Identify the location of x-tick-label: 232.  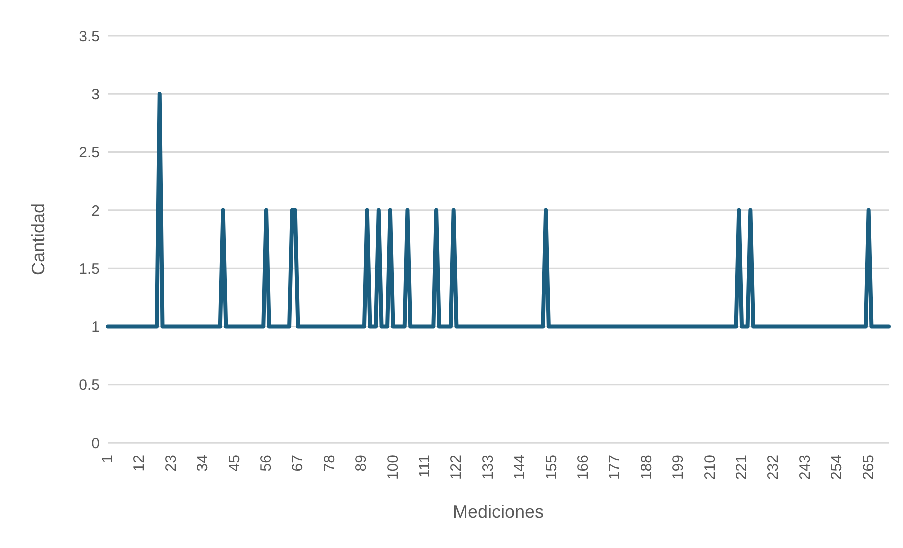
(773, 467).